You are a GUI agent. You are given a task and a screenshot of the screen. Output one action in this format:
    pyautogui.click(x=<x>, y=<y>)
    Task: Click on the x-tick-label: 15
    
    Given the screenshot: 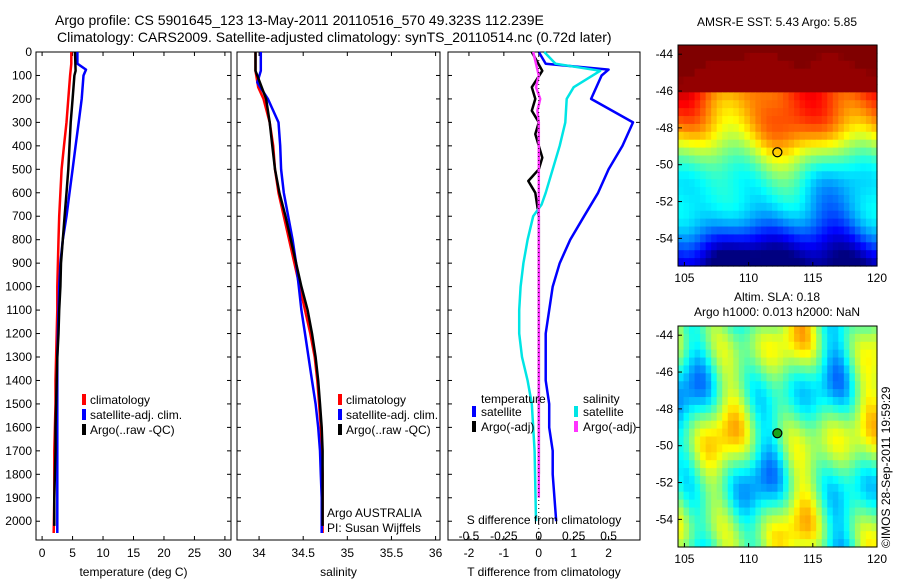 What is the action you would take?
    pyautogui.click(x=134, y=553)
    